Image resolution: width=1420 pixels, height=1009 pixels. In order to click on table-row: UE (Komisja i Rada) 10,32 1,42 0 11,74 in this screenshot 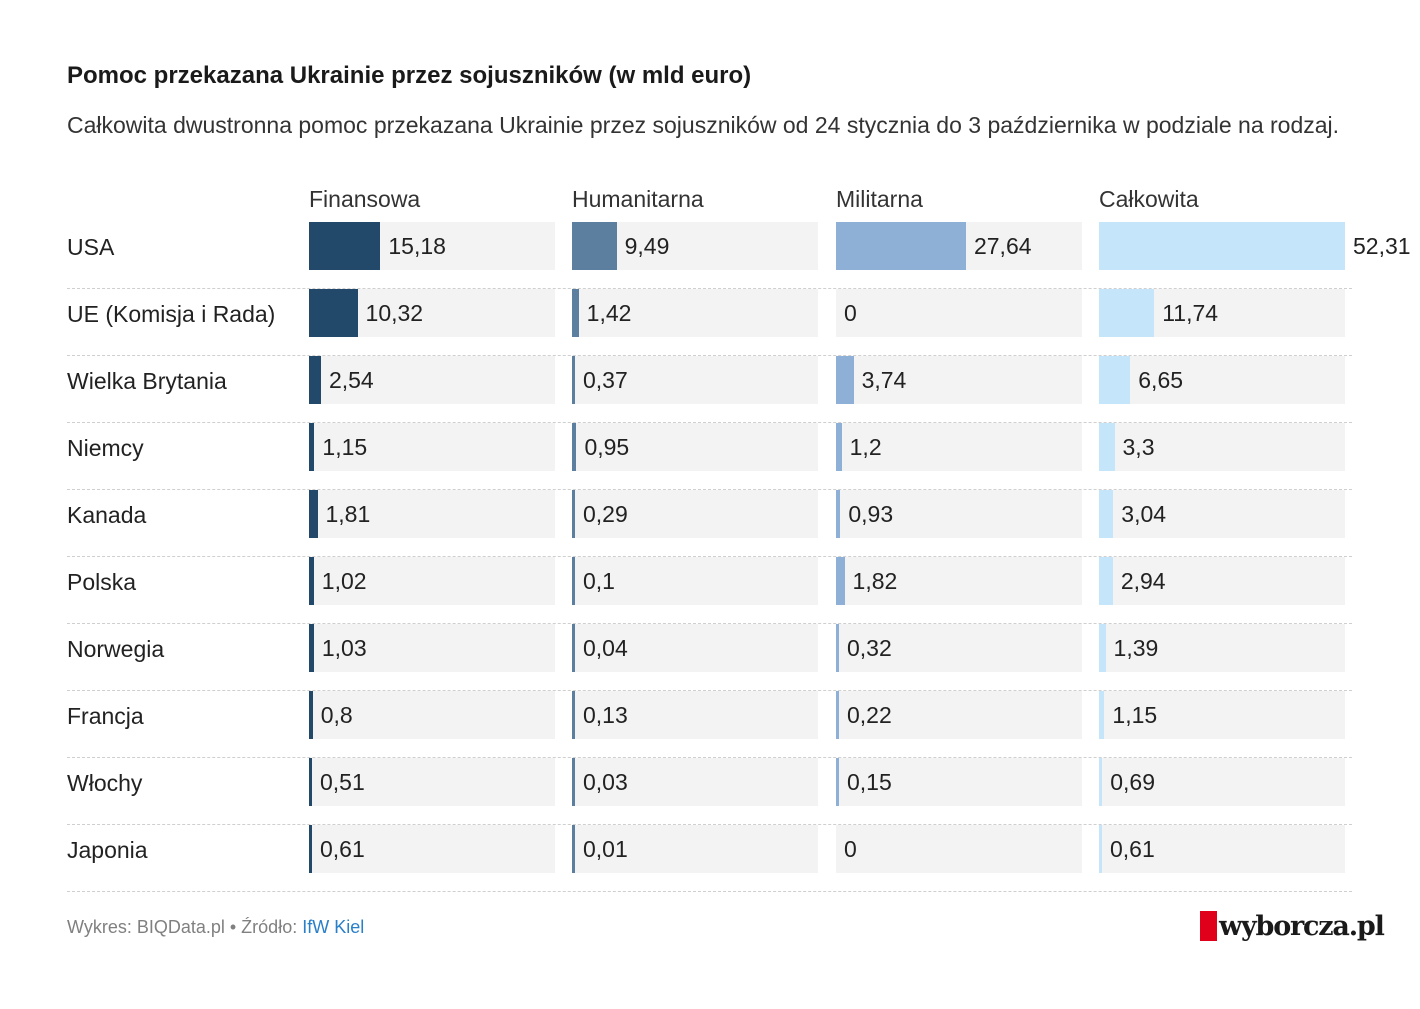, I will do `click(709, 322)`.